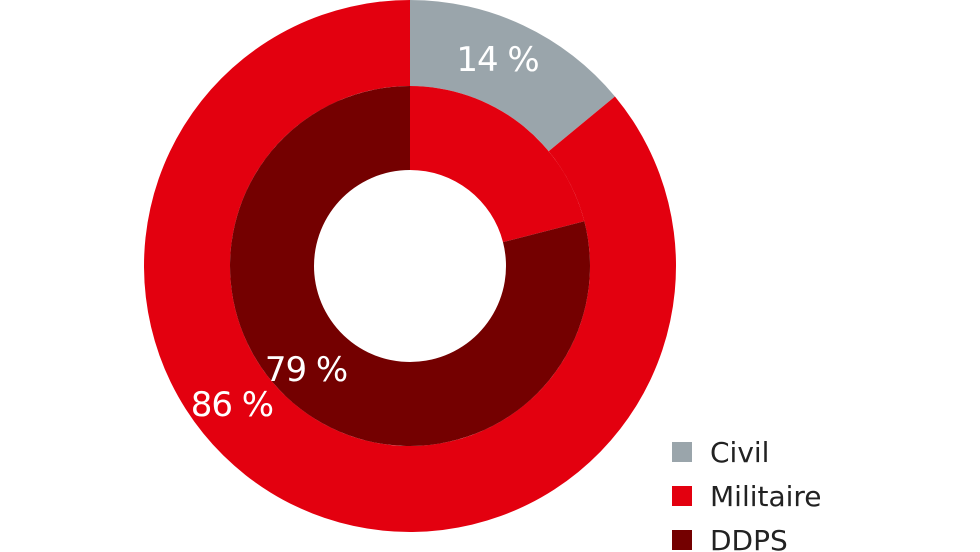 The height and width of the screenshot is (552, 980). I want to click on legend-label-civil: Civil, so click(740, 452).